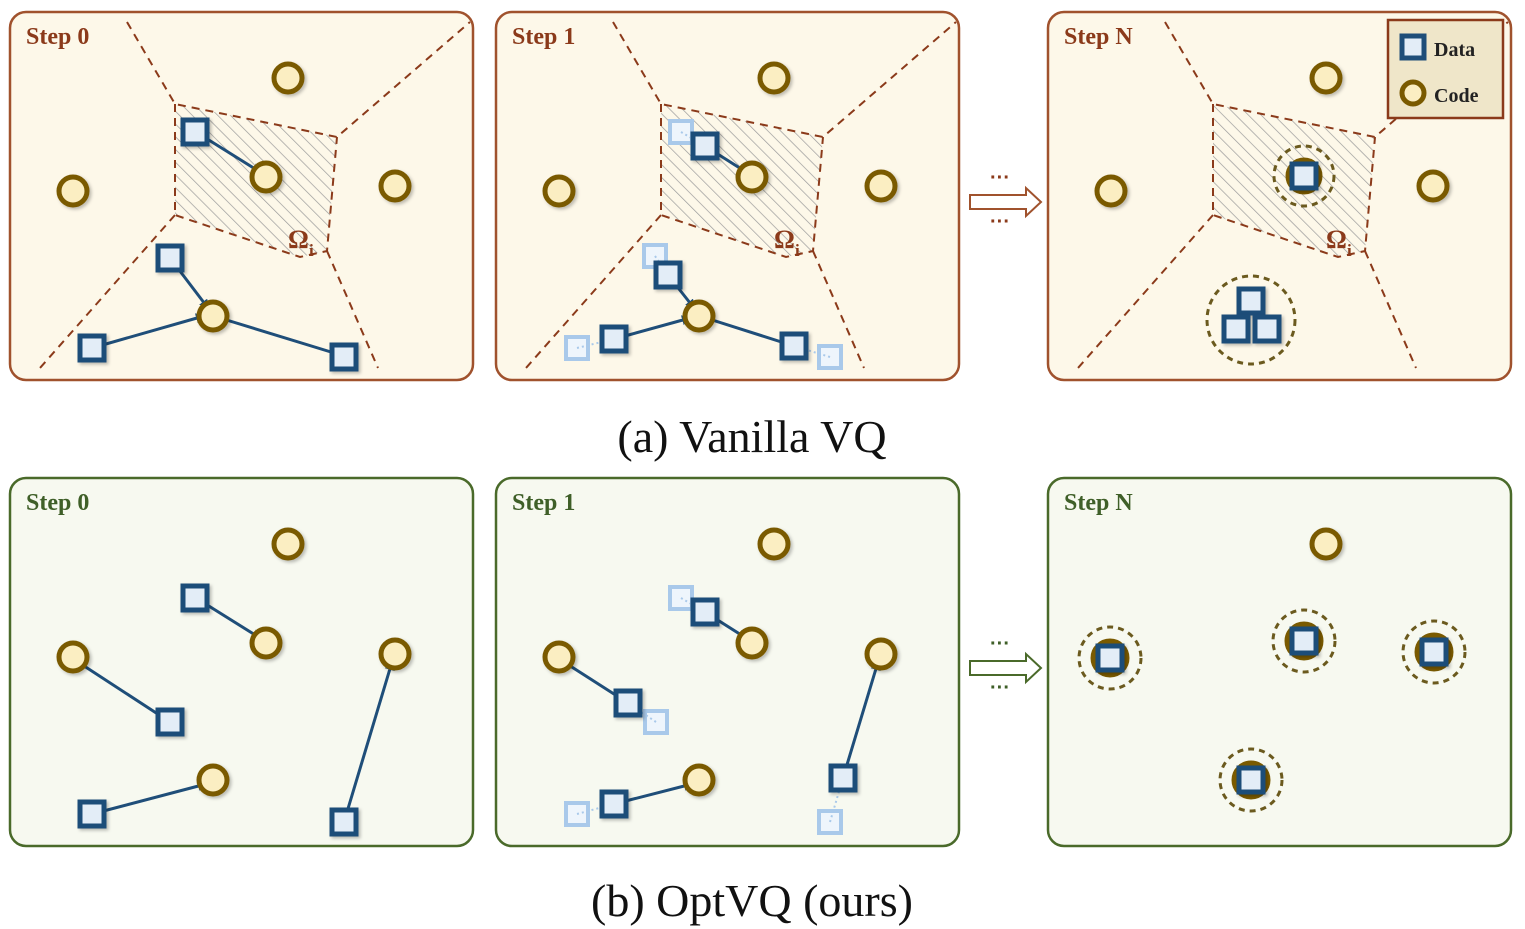 This screenshot has width=1525, height=929. What do you see at coordinates (1445, 69) in the screenshot?
I see `legend: Data Code` at bounding box center [1445, 69].